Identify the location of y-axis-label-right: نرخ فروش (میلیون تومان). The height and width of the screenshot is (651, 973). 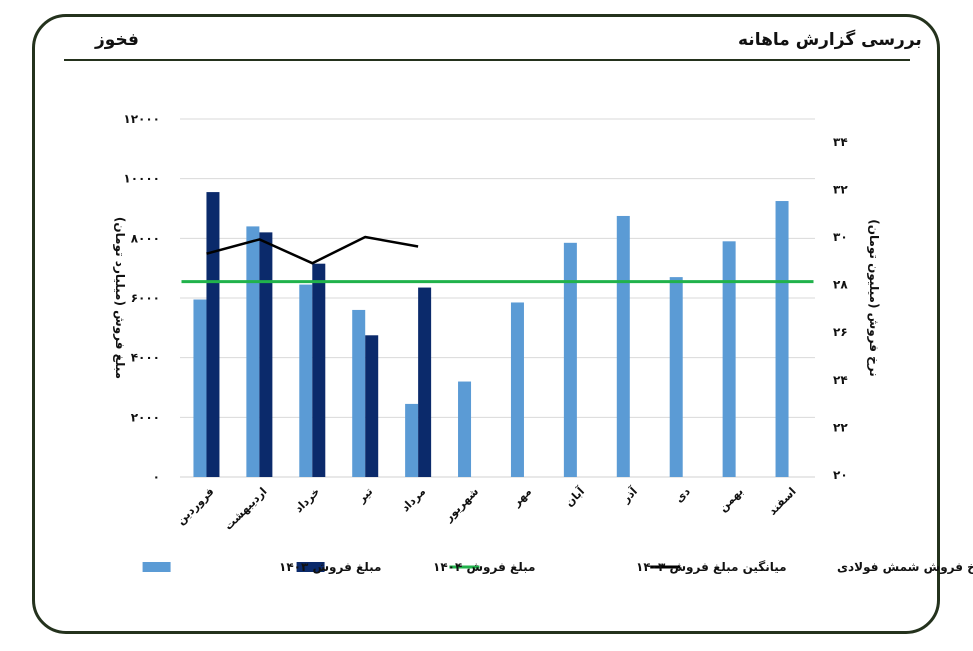
(873, 298).